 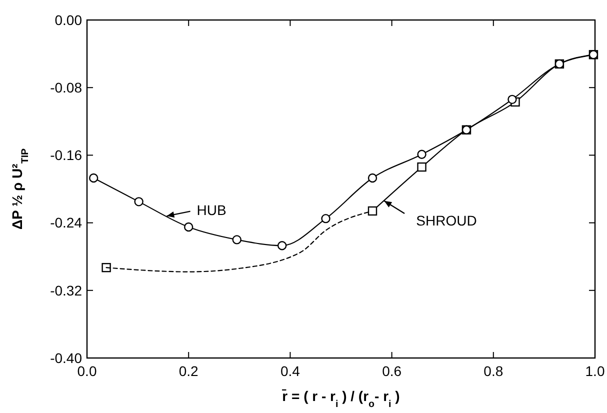 I want to click on y-tick-label: -0.32, so click(x=66, y=290).